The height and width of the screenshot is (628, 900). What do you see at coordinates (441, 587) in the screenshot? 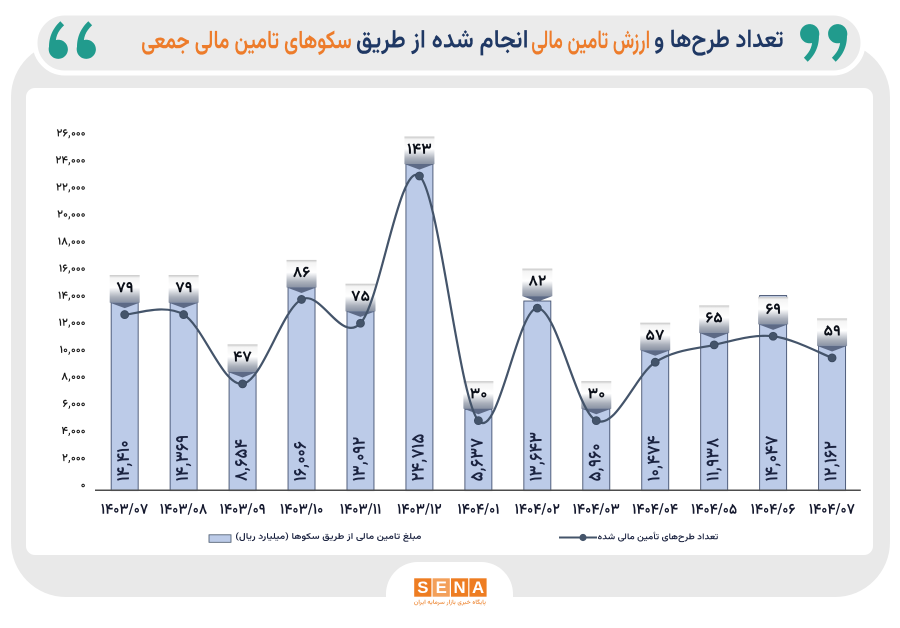
I see `svg-text: E` at bounding box center [441, 587].